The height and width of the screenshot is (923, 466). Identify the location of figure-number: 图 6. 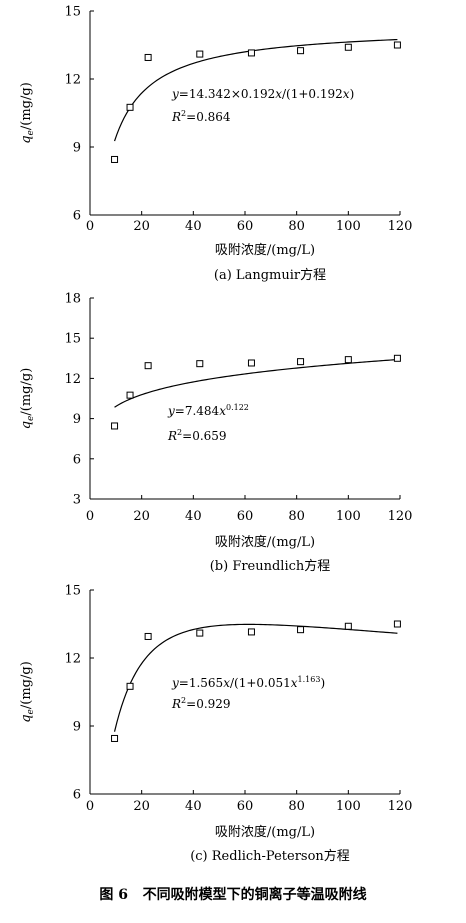
(113, 895).